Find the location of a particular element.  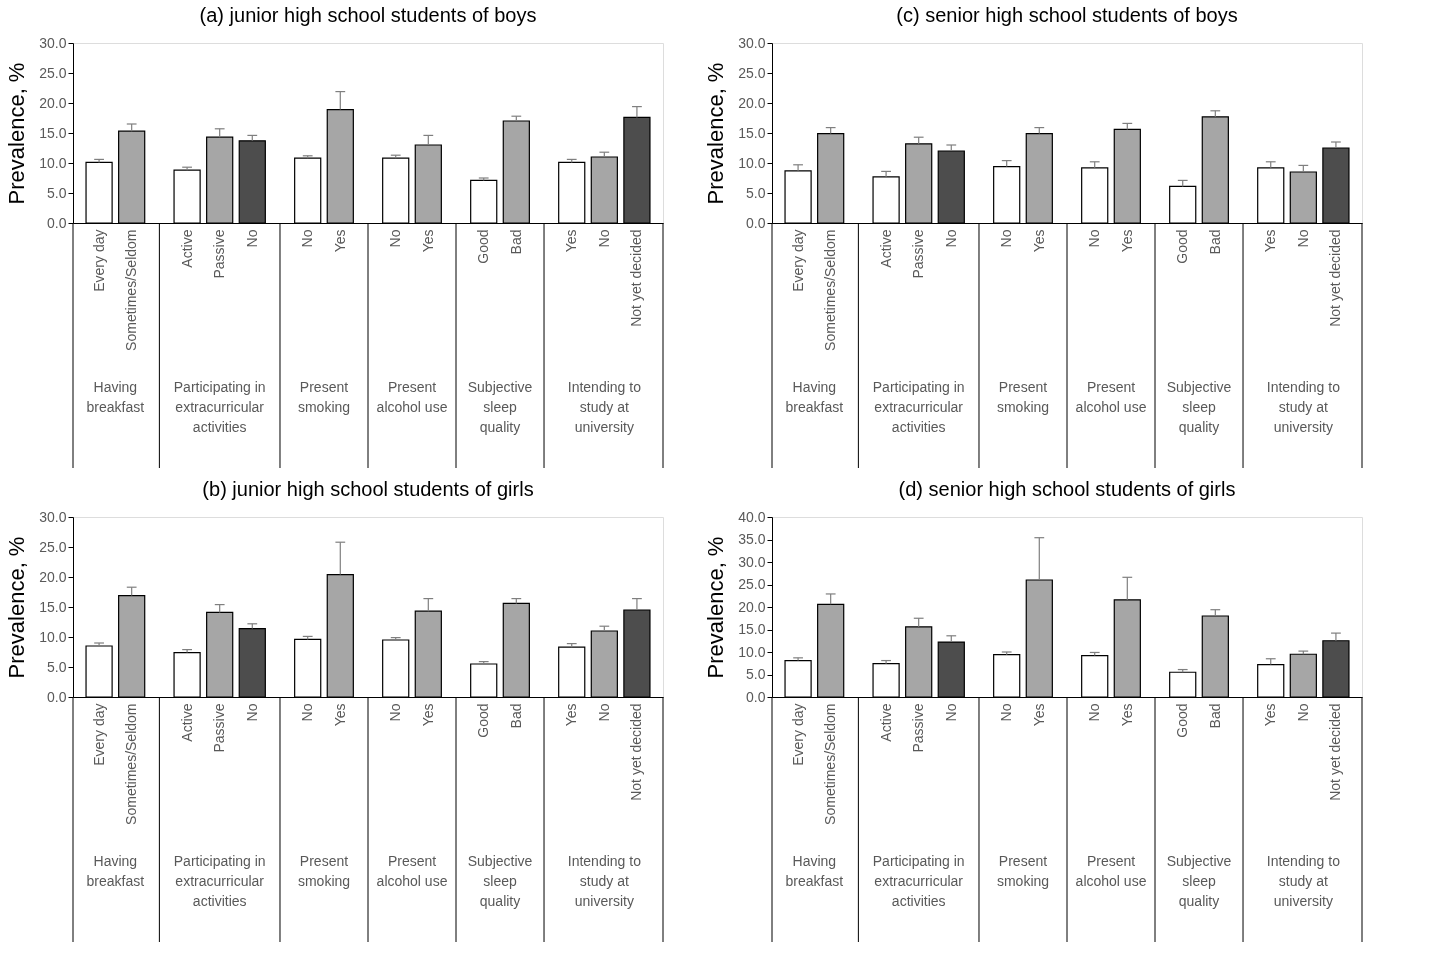

y-tick-label: 40.0 is located at coordinates (752, 516).